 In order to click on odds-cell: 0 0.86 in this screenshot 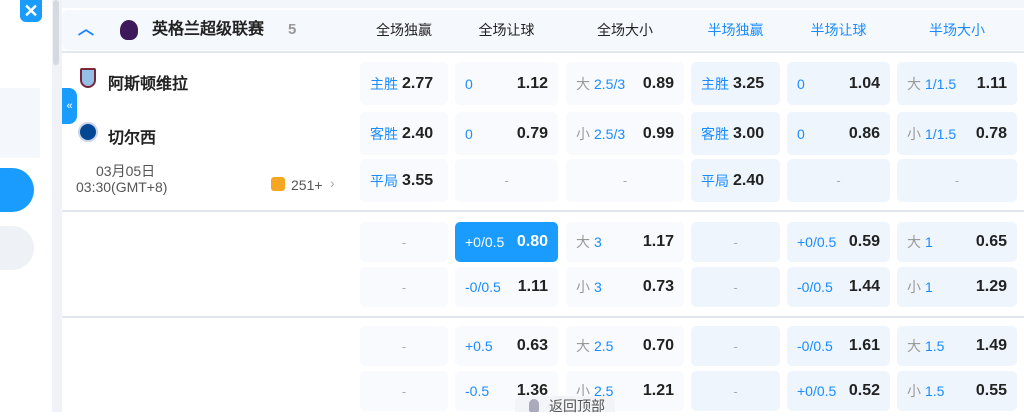, I will do `click(838, 133)`.